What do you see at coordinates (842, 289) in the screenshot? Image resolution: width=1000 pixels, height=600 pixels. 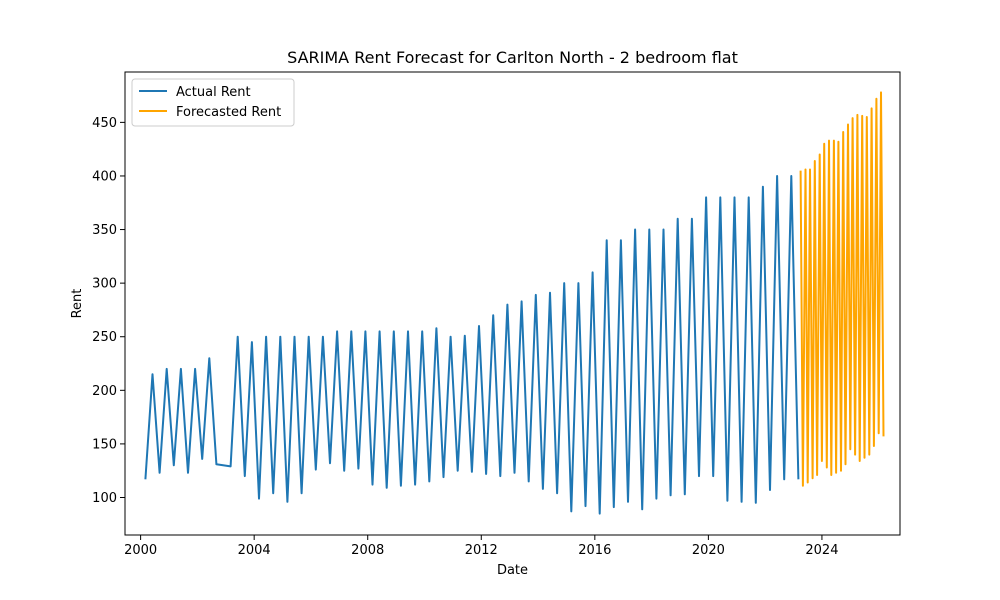 I see `series-line-forecasted-rent` at bounding box center [842, 289].